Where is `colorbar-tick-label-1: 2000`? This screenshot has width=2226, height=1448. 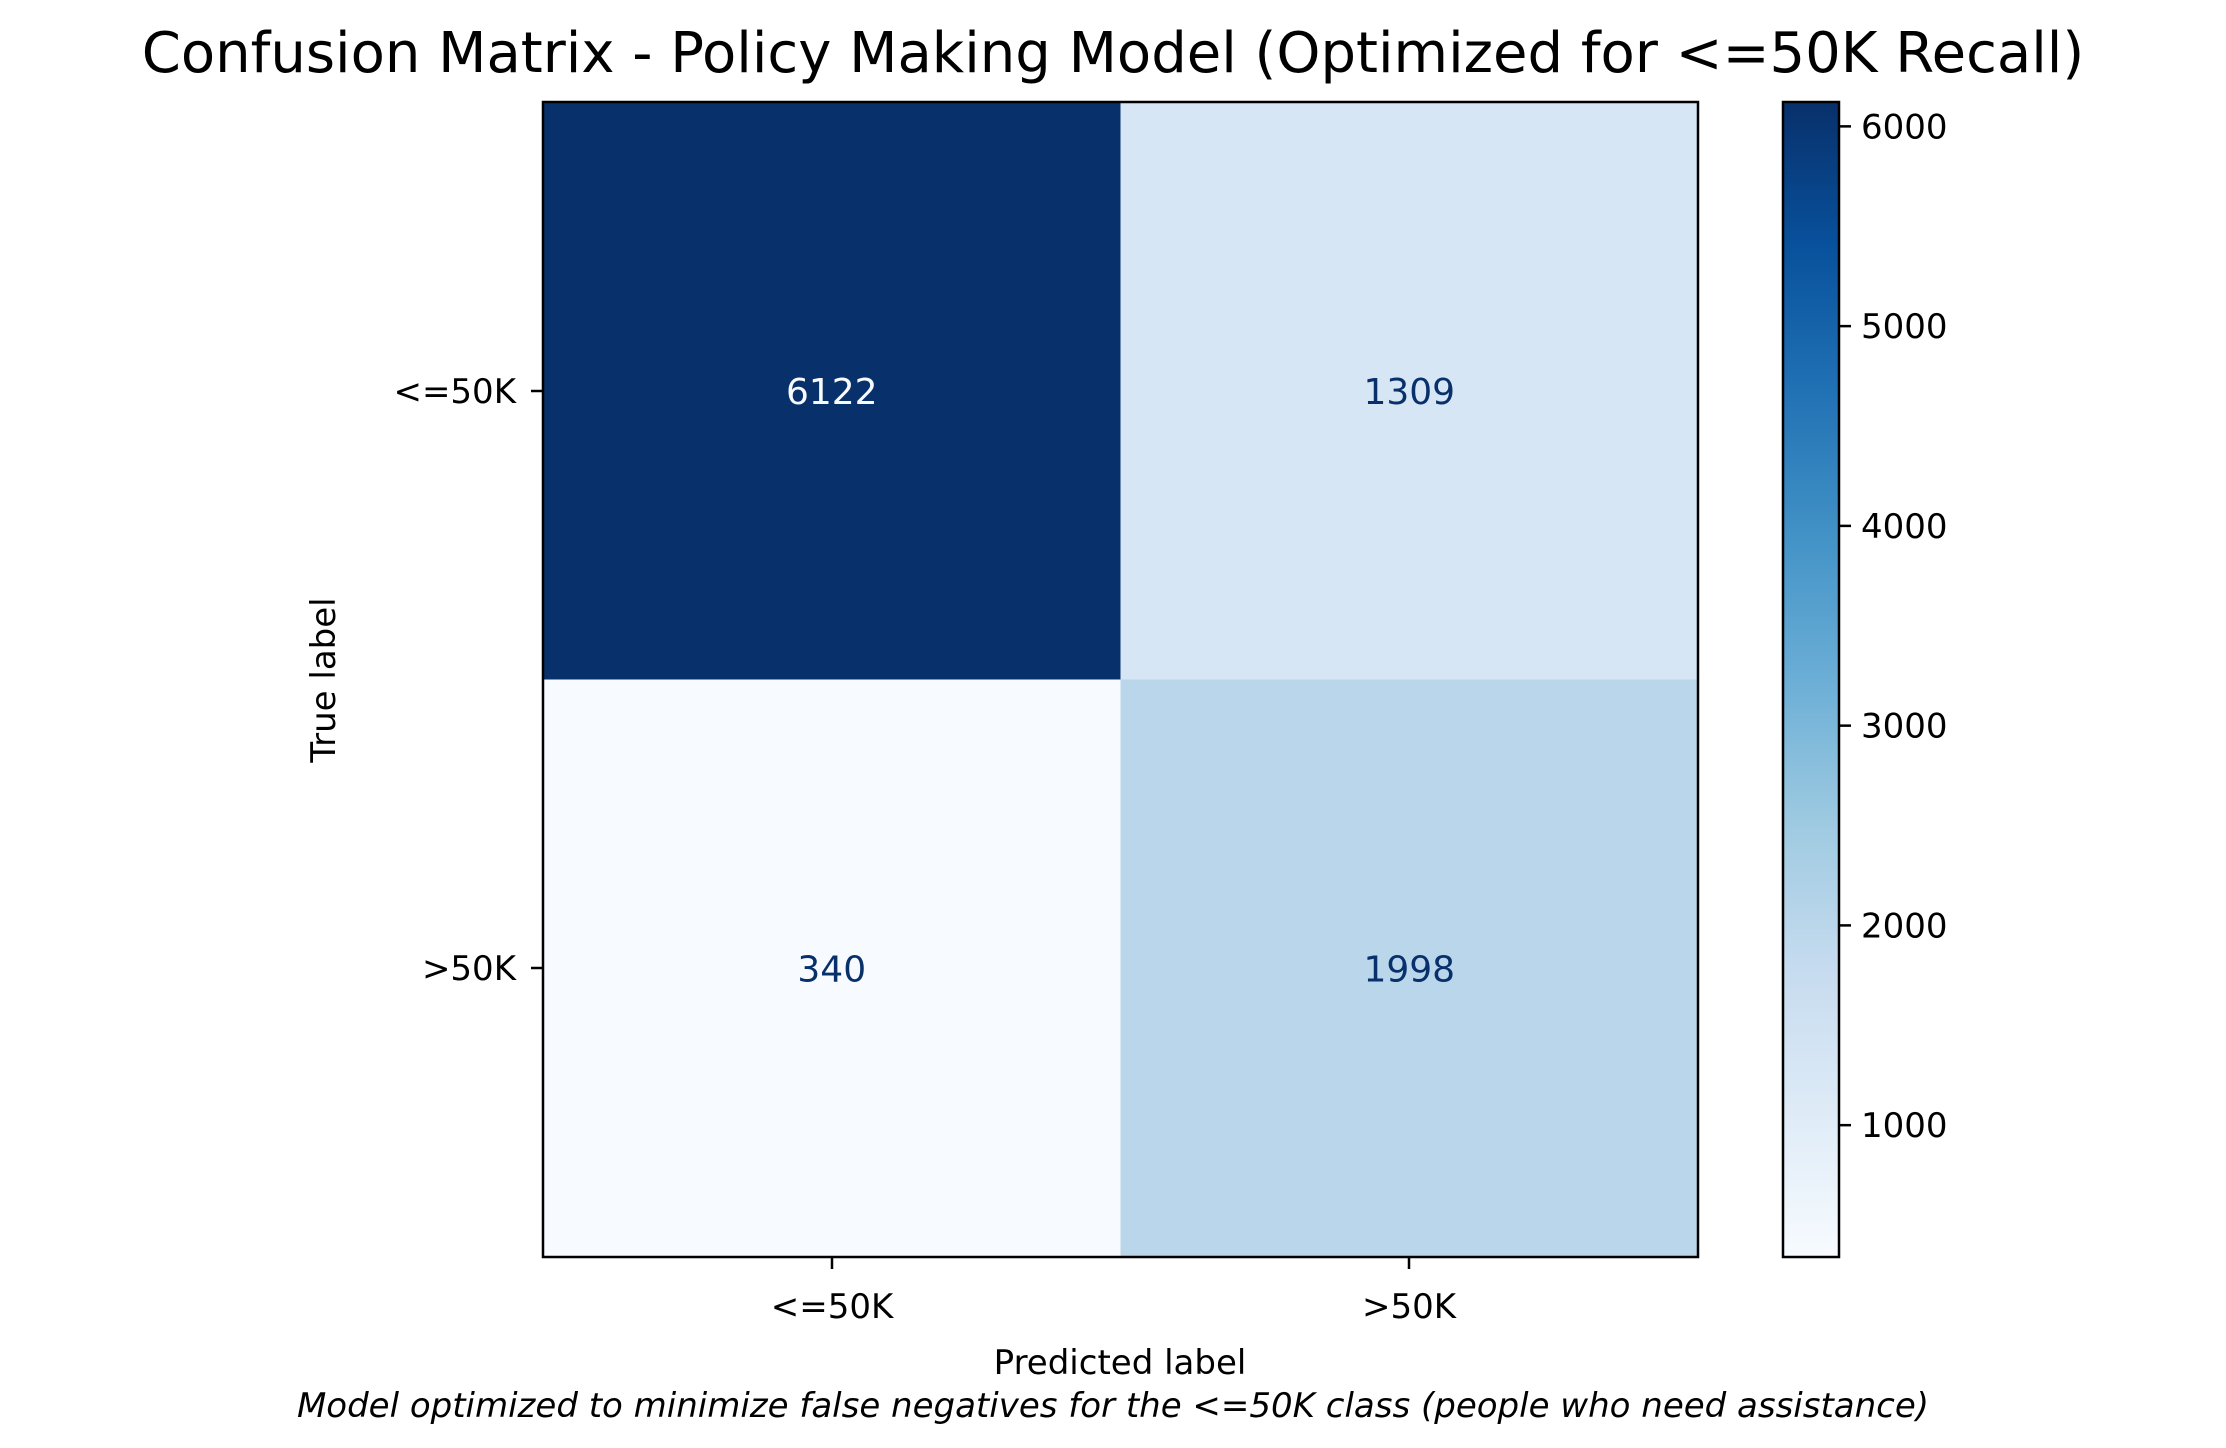 colorbar-tick-label-1: 2000 is located at coordinates (1904, 926).